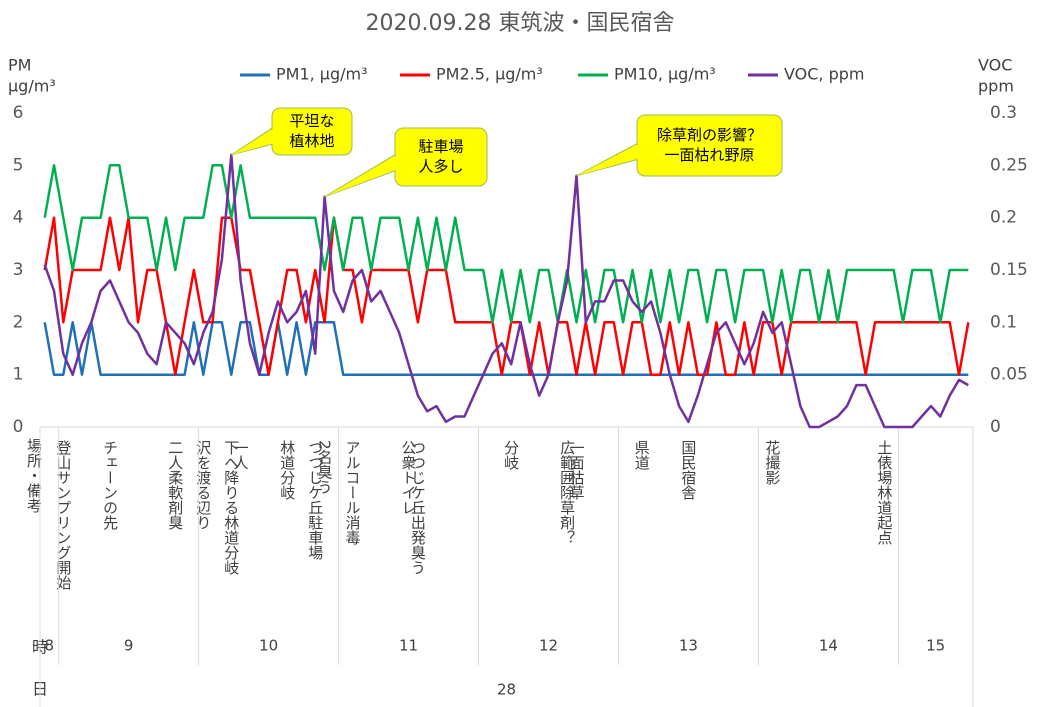 This screenshot has height=707, width=1041. What do you see at coordinates (241, 455) in the screenshot?
I see `note-label: 一人` at bounding box center [241, 455].